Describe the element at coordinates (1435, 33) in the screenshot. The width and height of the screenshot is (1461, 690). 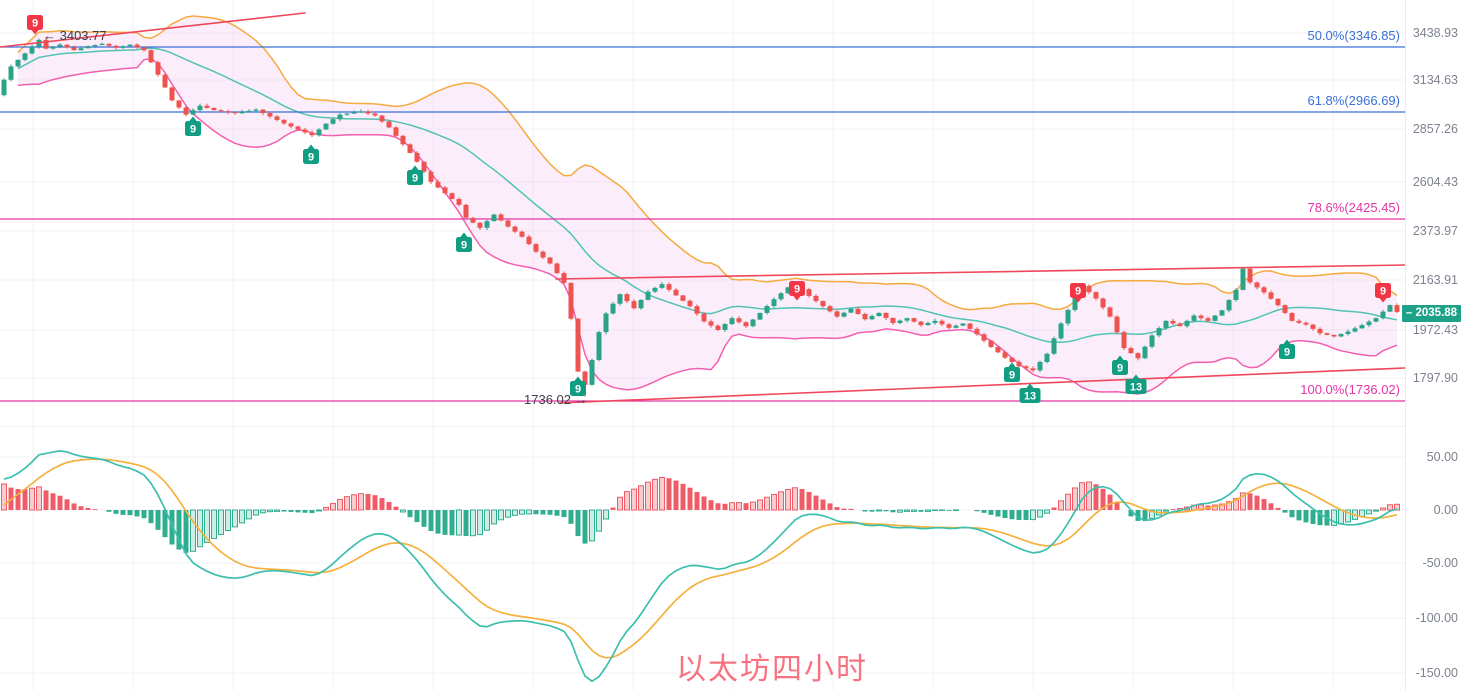
I see `price-axis-tick: 3438.93` at that location.